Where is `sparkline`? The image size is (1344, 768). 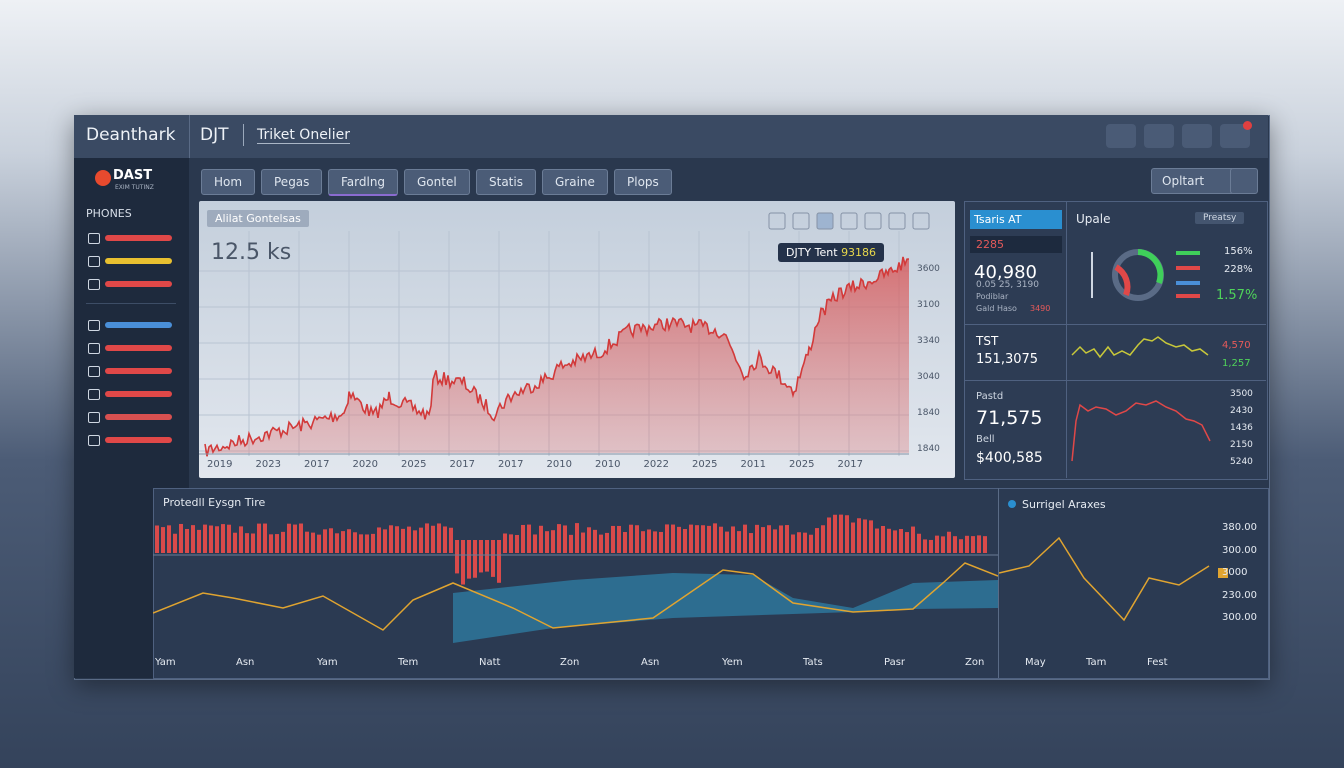
sparkline is located at coordinates (1140, 347).